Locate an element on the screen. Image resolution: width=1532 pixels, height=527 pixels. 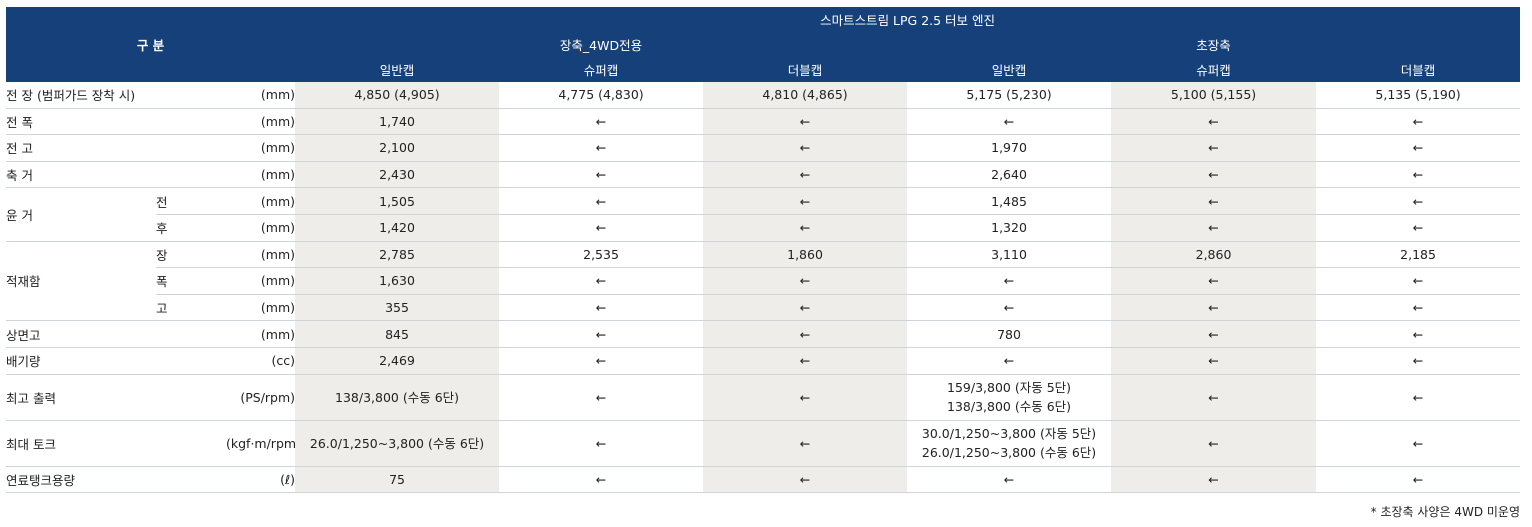
row-sublabel: 후 is located at coordinates (191, 228).